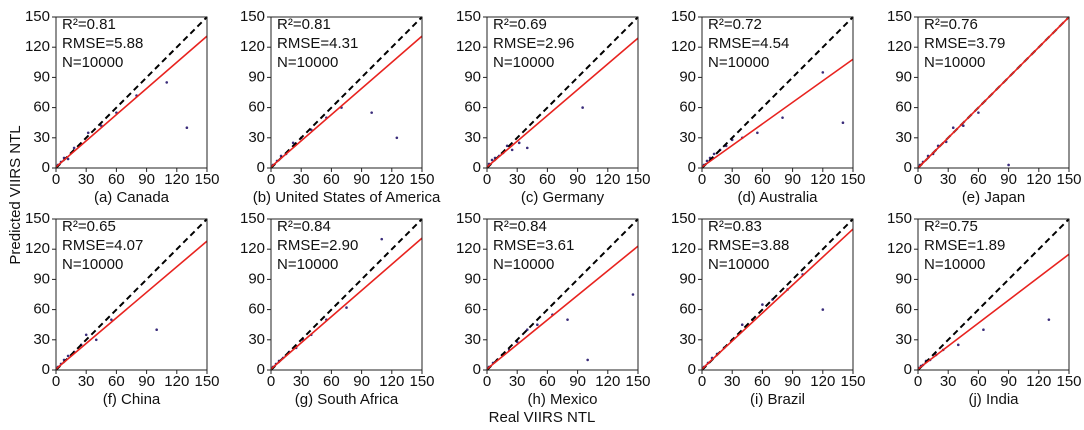 The image size is (1084, 430). What do you see at coordinates (951, 226) in the screenshot?
I see `annotation: R²=0.75` at bounding box center [951, 226].